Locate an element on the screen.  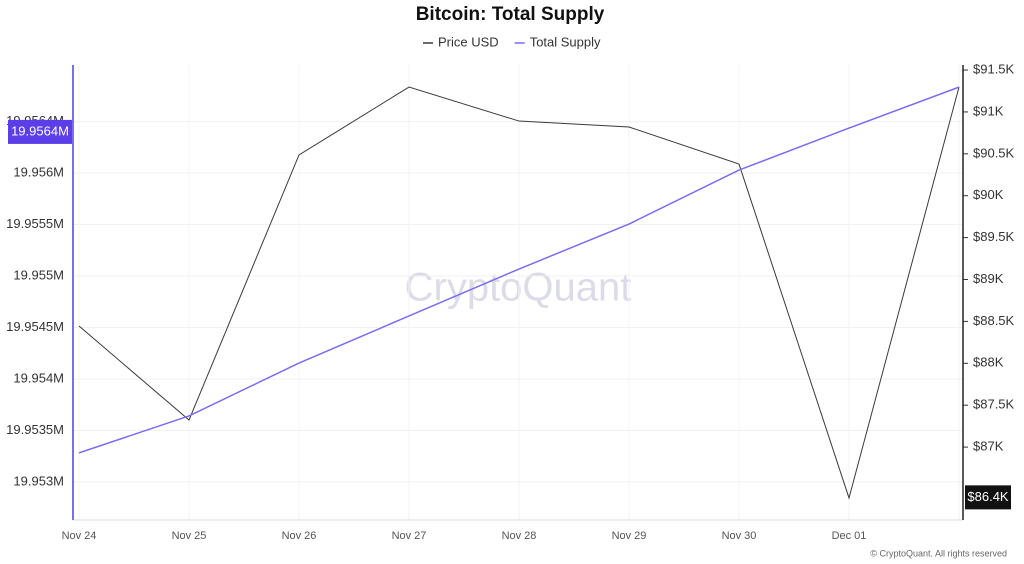
y-tick-label: 19.954M is located at coordinates (38, 377).